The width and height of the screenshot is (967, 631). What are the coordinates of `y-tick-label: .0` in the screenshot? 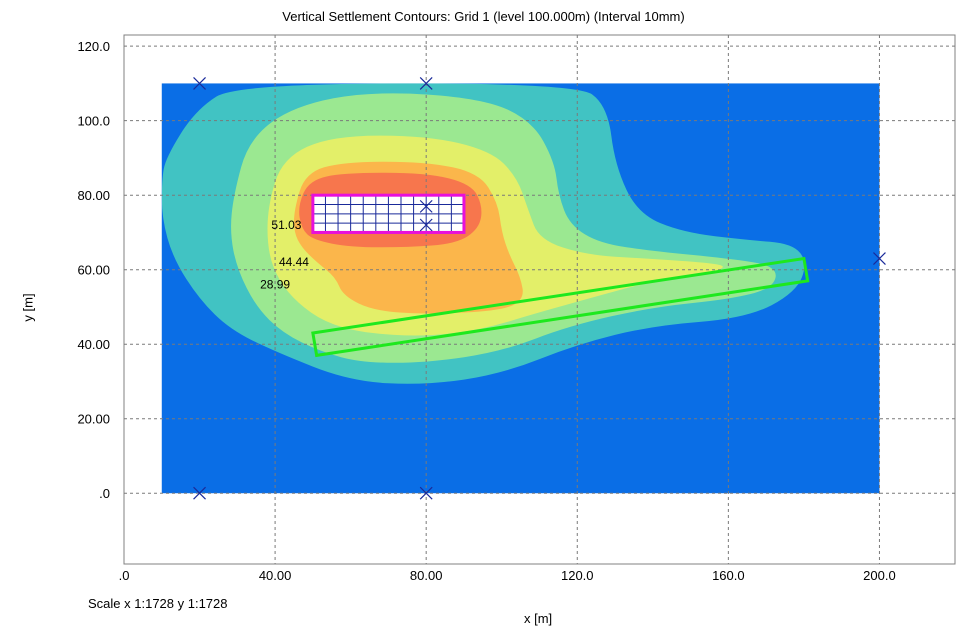 It's located at (104, 493).